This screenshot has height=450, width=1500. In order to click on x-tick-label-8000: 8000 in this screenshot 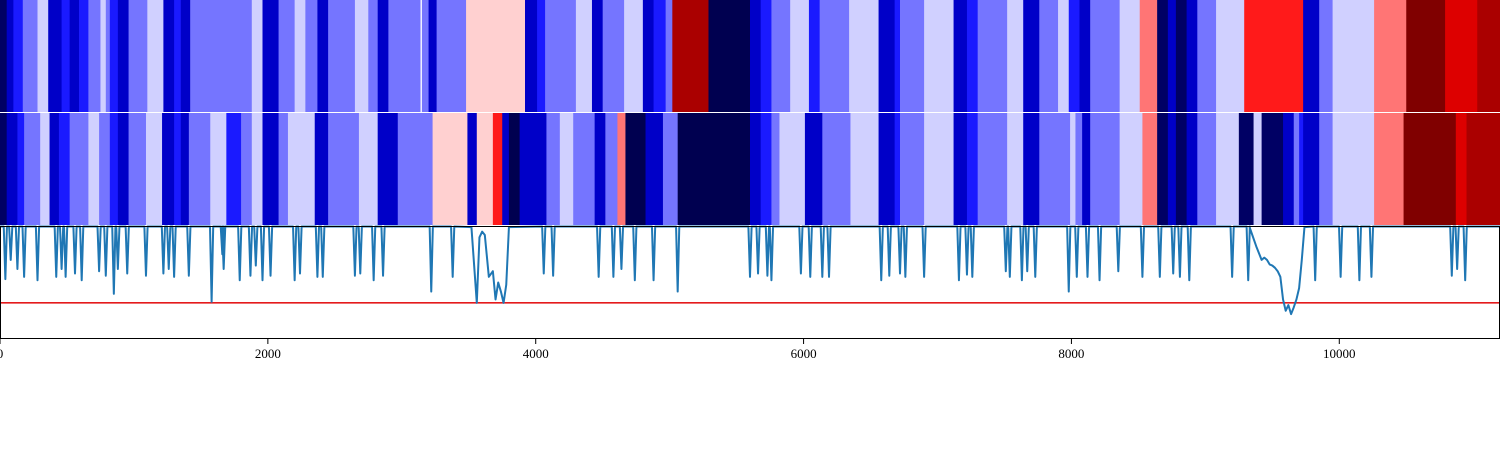, I will do `click(1071, 353)`.